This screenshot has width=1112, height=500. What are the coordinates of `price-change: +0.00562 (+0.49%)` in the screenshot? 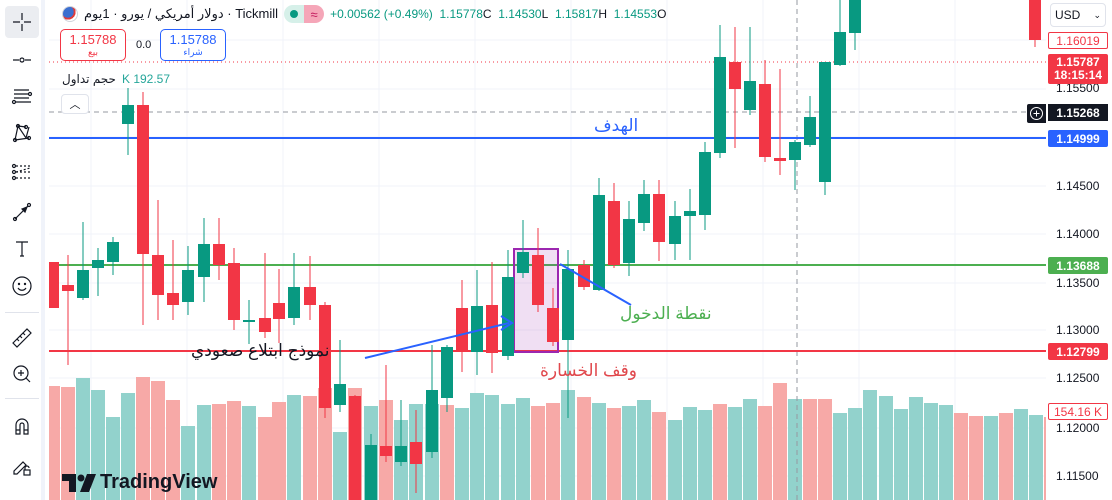 It's located at (381, 14).